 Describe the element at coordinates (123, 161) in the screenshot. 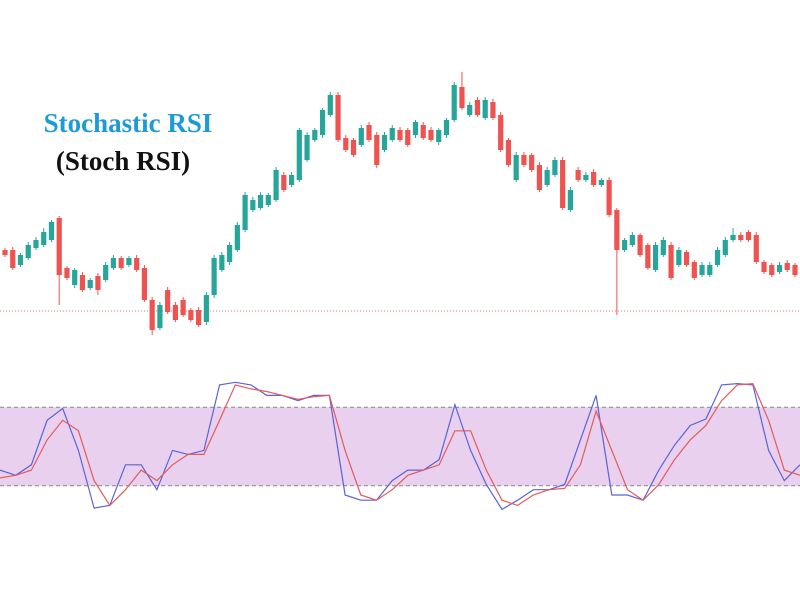

I see `chart-subtitle: (Stoch RSI)` at that location.